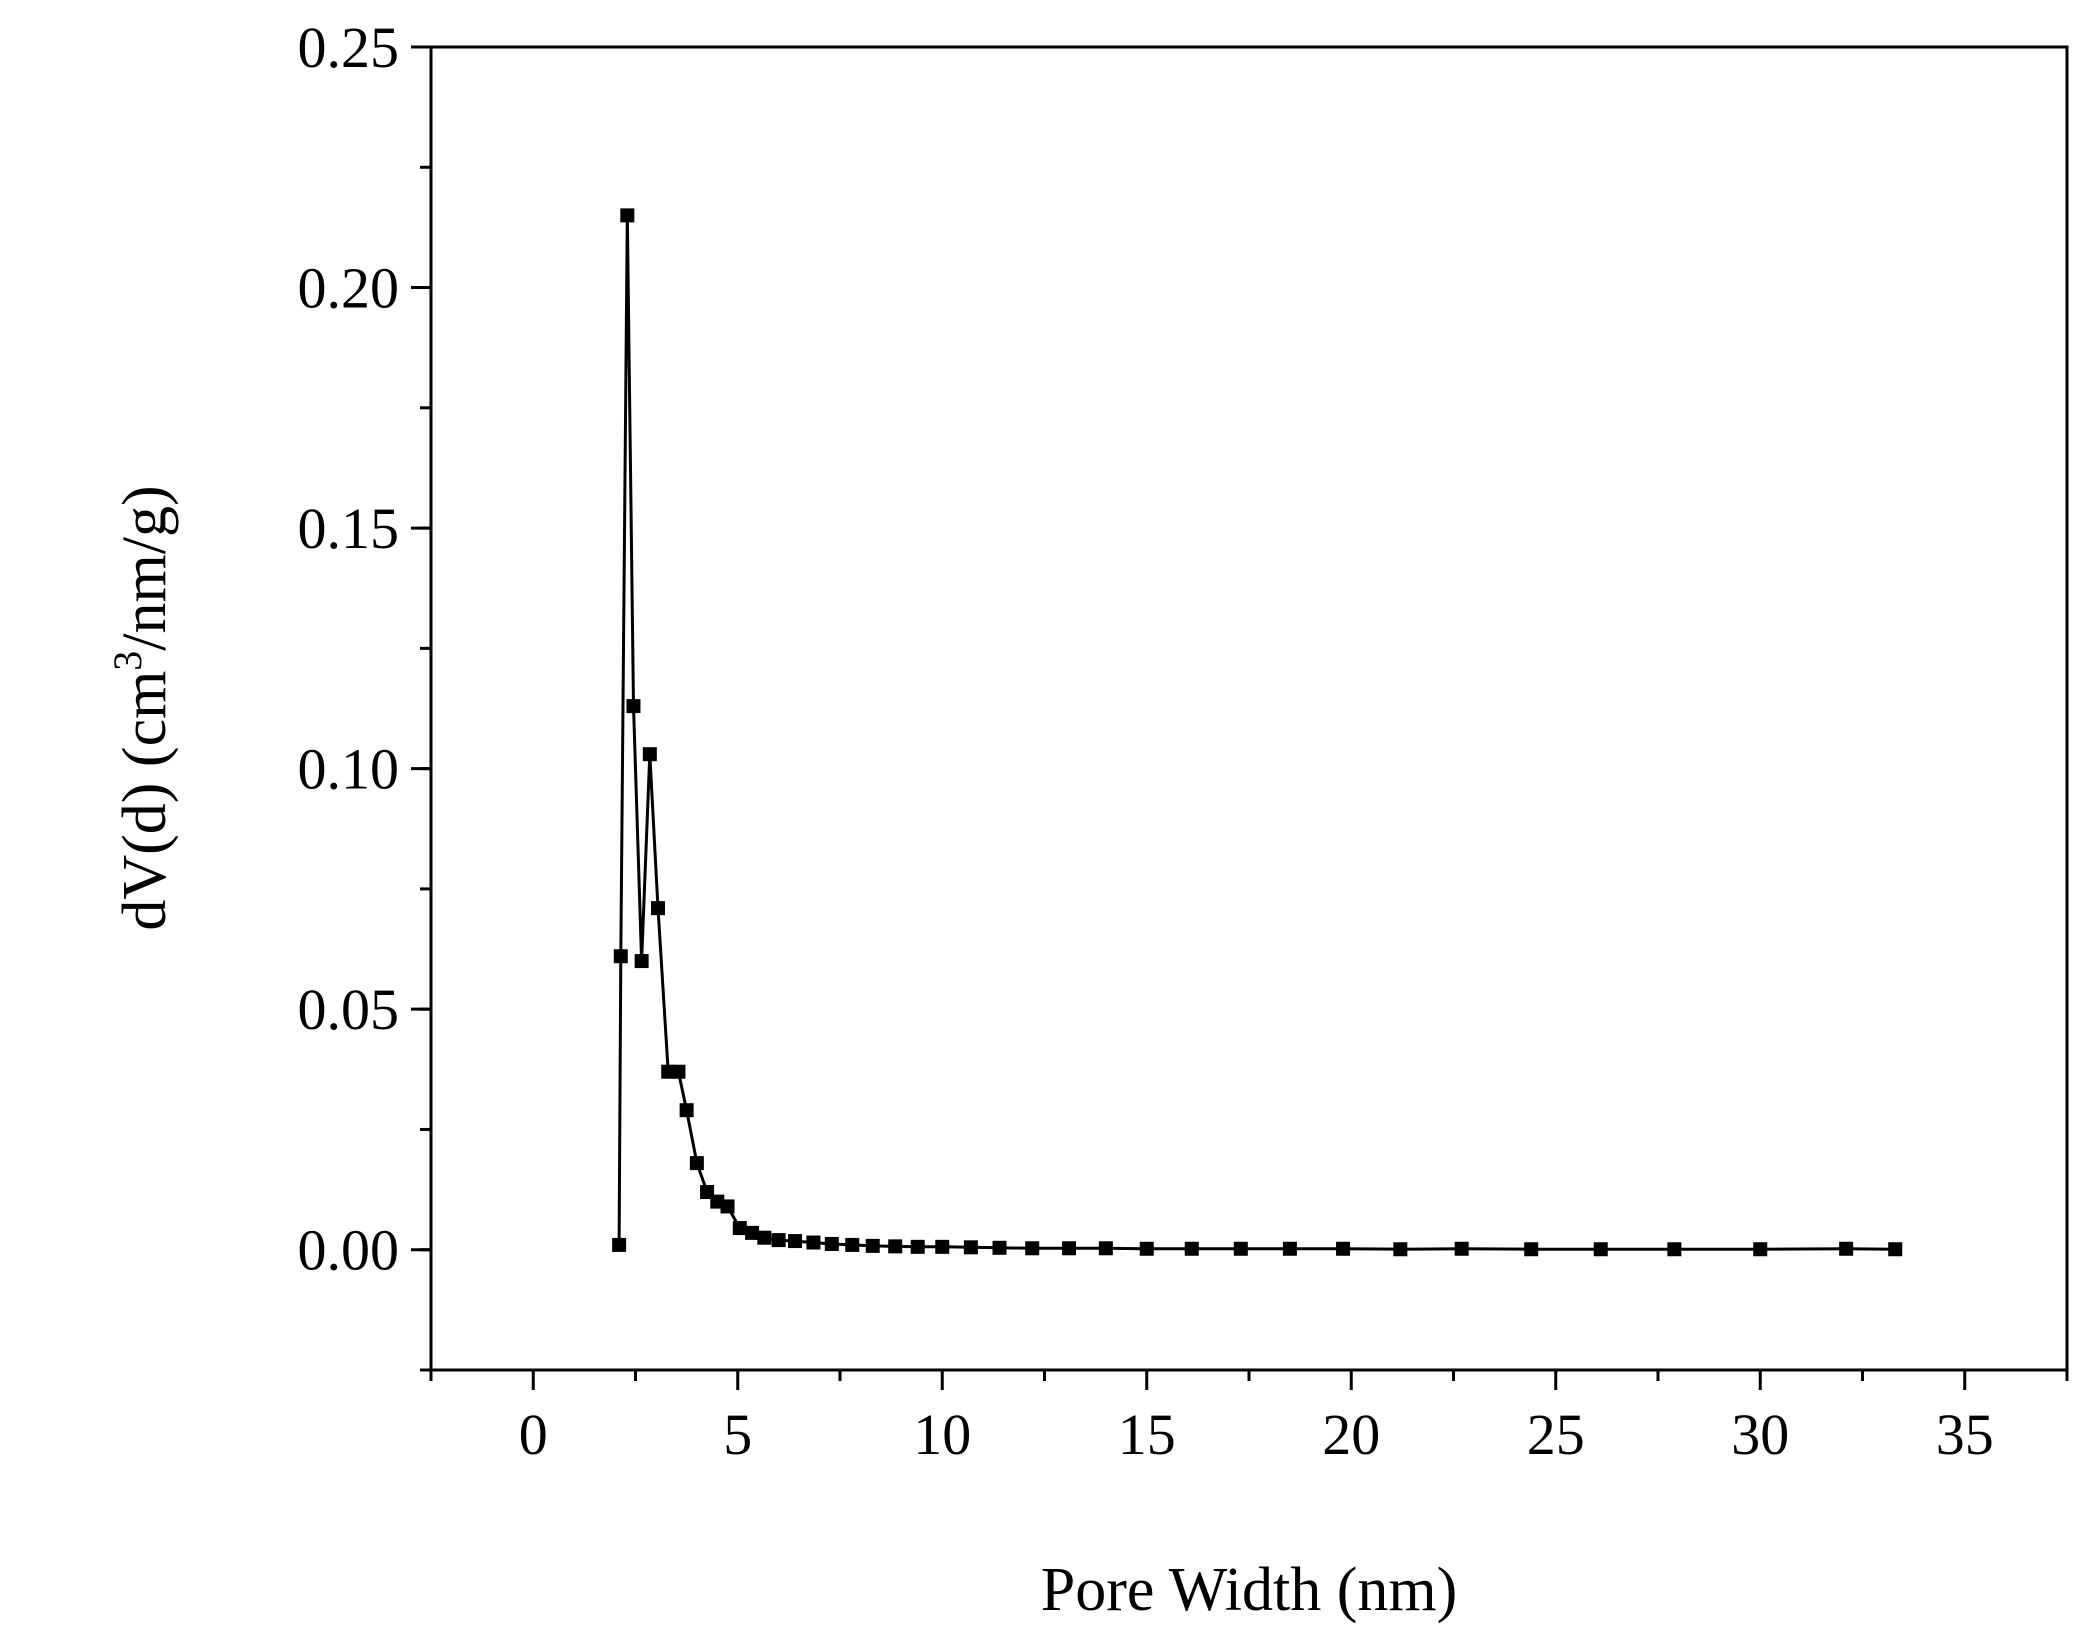  Describe the element at coordinates (1147, 1434) in the screenshot. I see `x-tick-label: 15` at that location.